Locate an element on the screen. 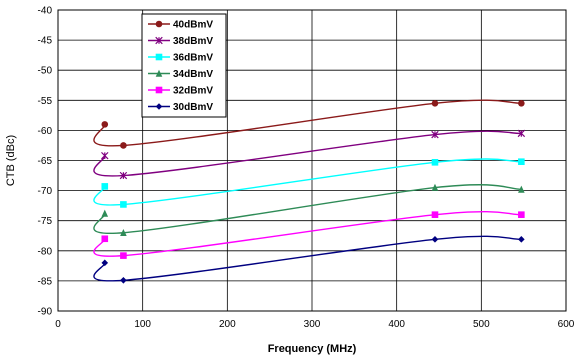  x-tick-label: 600 is located at coordinates (566, 324).